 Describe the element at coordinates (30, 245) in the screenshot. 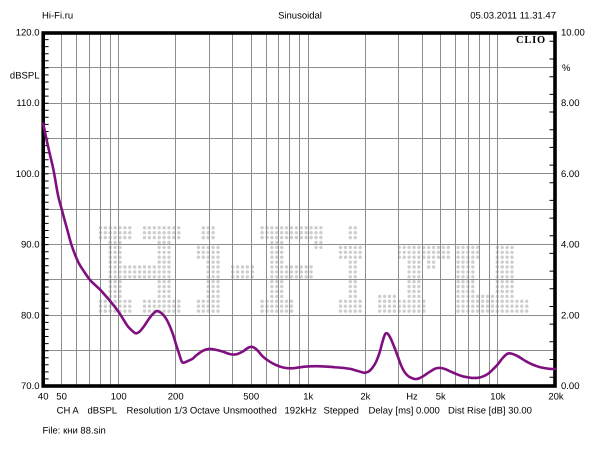

I see `svg-text: 90.0` at that location.